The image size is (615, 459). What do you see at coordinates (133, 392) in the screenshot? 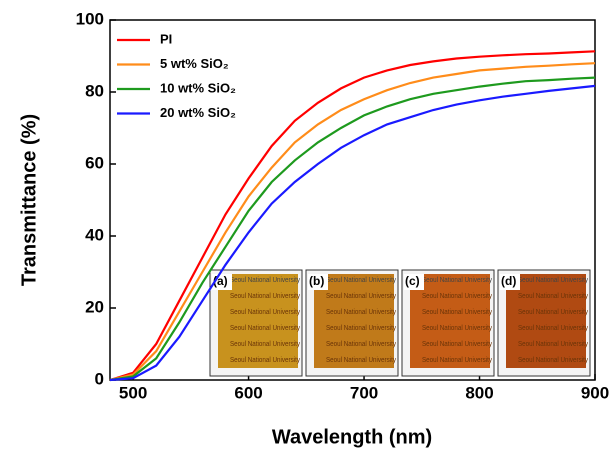
I see `x-tick-label: 500` at bounding box center [133, 392].